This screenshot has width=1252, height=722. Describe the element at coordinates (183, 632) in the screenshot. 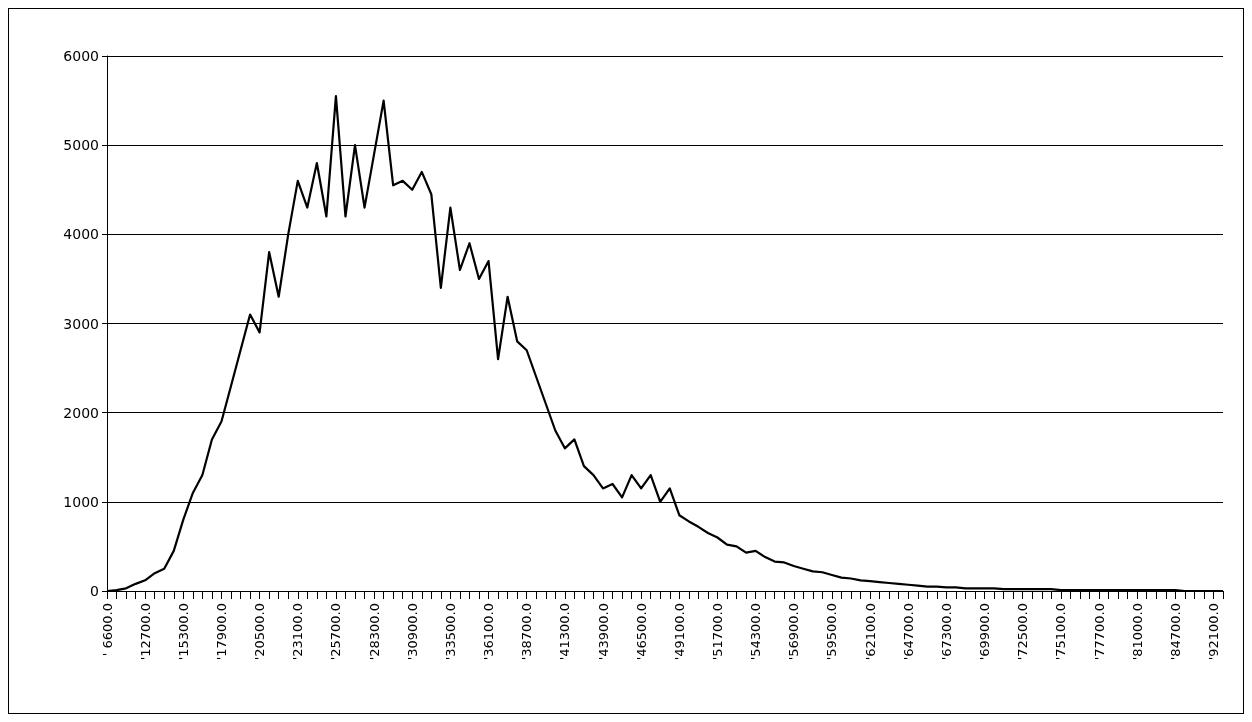

I see `x-tick-label: '15300.0` at that location.